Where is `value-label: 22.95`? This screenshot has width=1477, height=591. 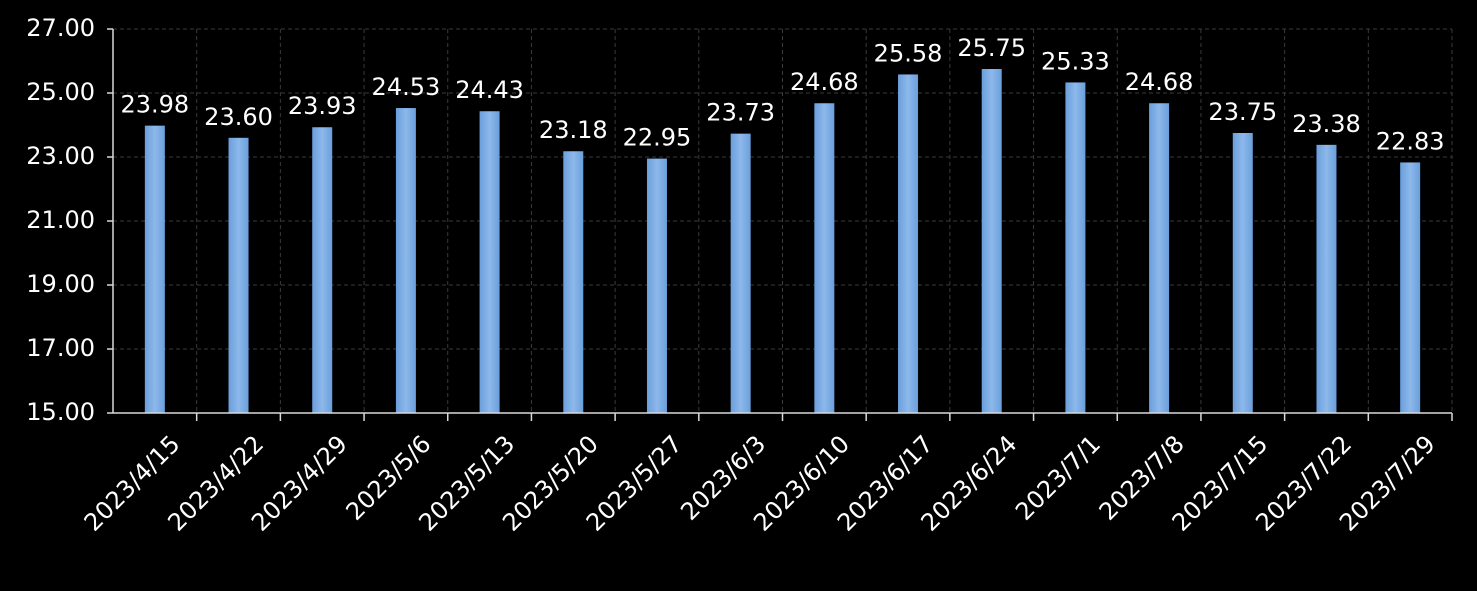 value-label: 22.95 is located at coordinates (657, 138).